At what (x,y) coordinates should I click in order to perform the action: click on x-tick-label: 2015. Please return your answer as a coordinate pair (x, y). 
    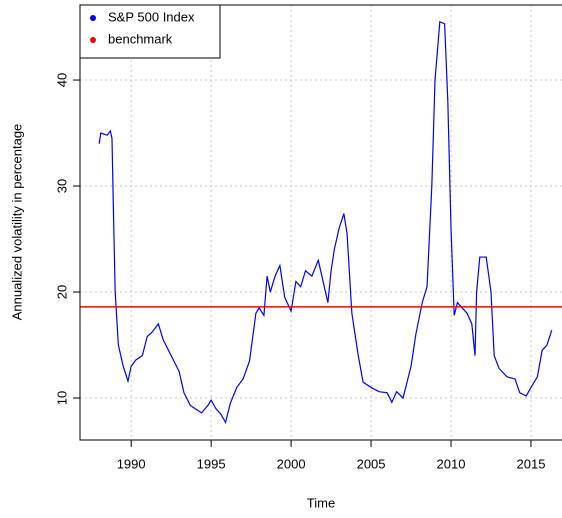
    Looking at the image, I should click on (531, 463).